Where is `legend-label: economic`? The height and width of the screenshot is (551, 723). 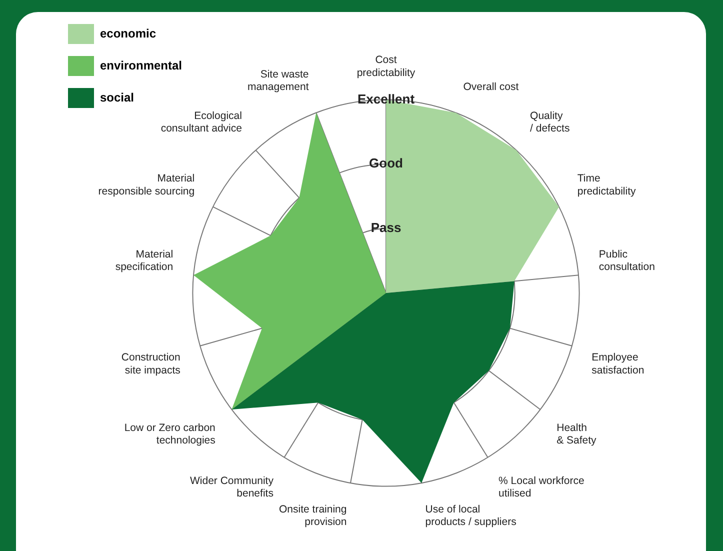
legend-label: economic is located at coordinates (128, 33).